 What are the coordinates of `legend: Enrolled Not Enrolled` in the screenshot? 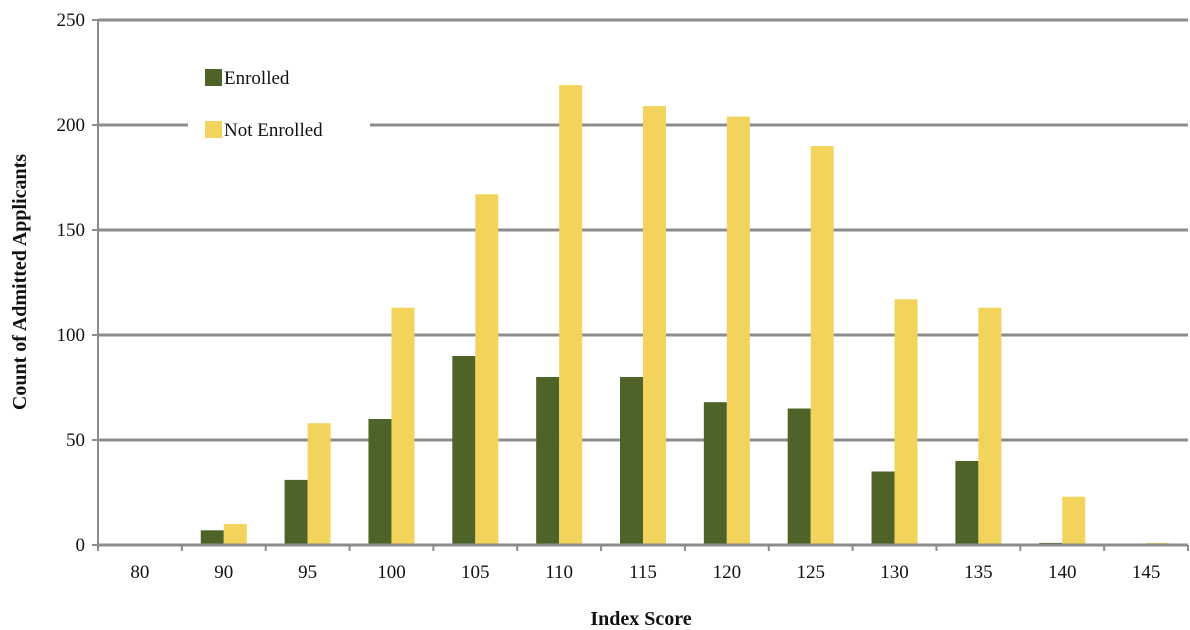 It's located at (279, 104).